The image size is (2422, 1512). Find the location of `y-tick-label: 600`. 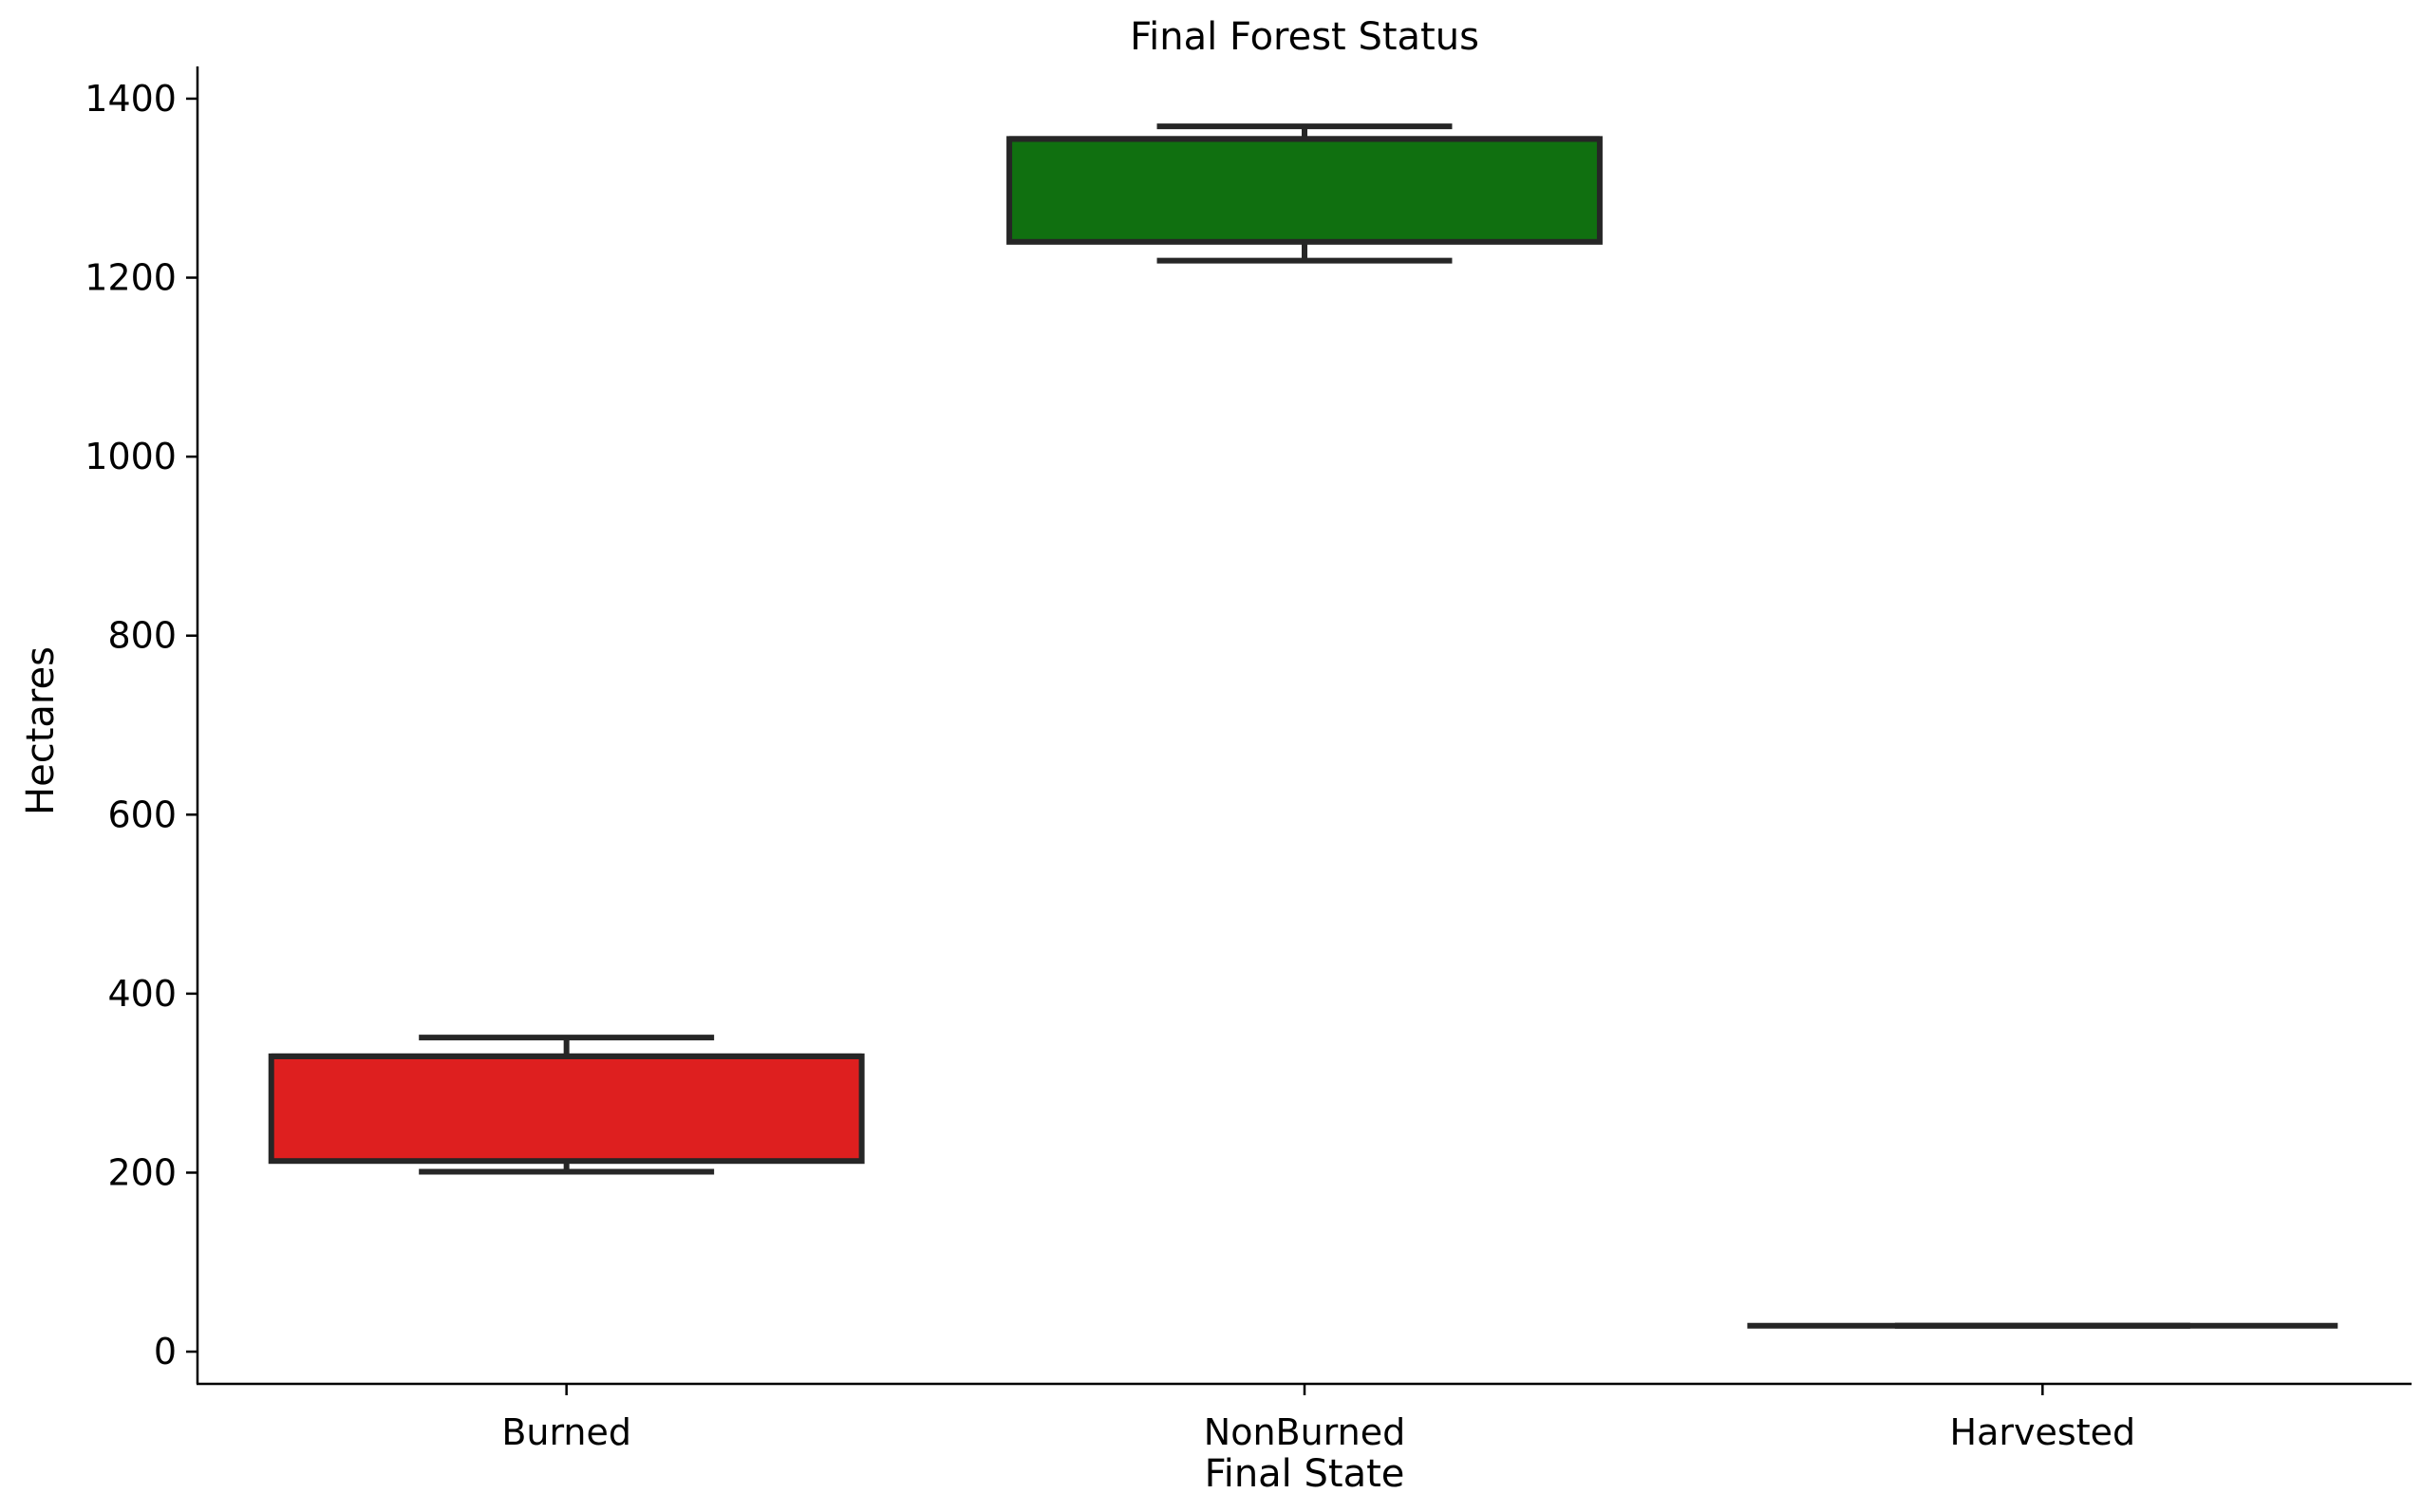

y-tick-label: 600 is located at coordinates (142, 814).